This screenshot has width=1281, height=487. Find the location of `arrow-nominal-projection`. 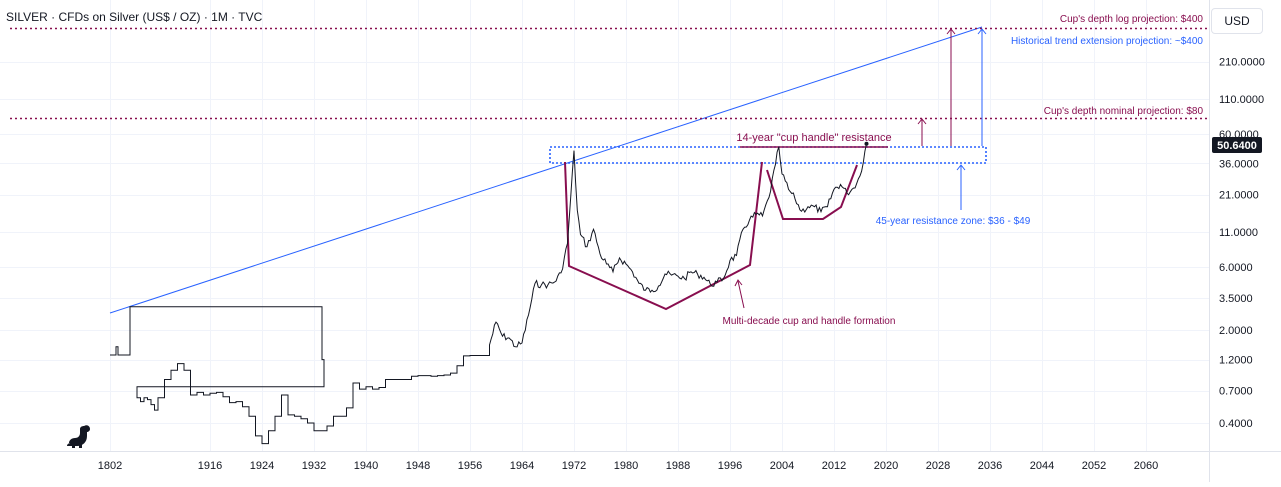

arrow-nominal-projection is located at coordinates (922, 132).